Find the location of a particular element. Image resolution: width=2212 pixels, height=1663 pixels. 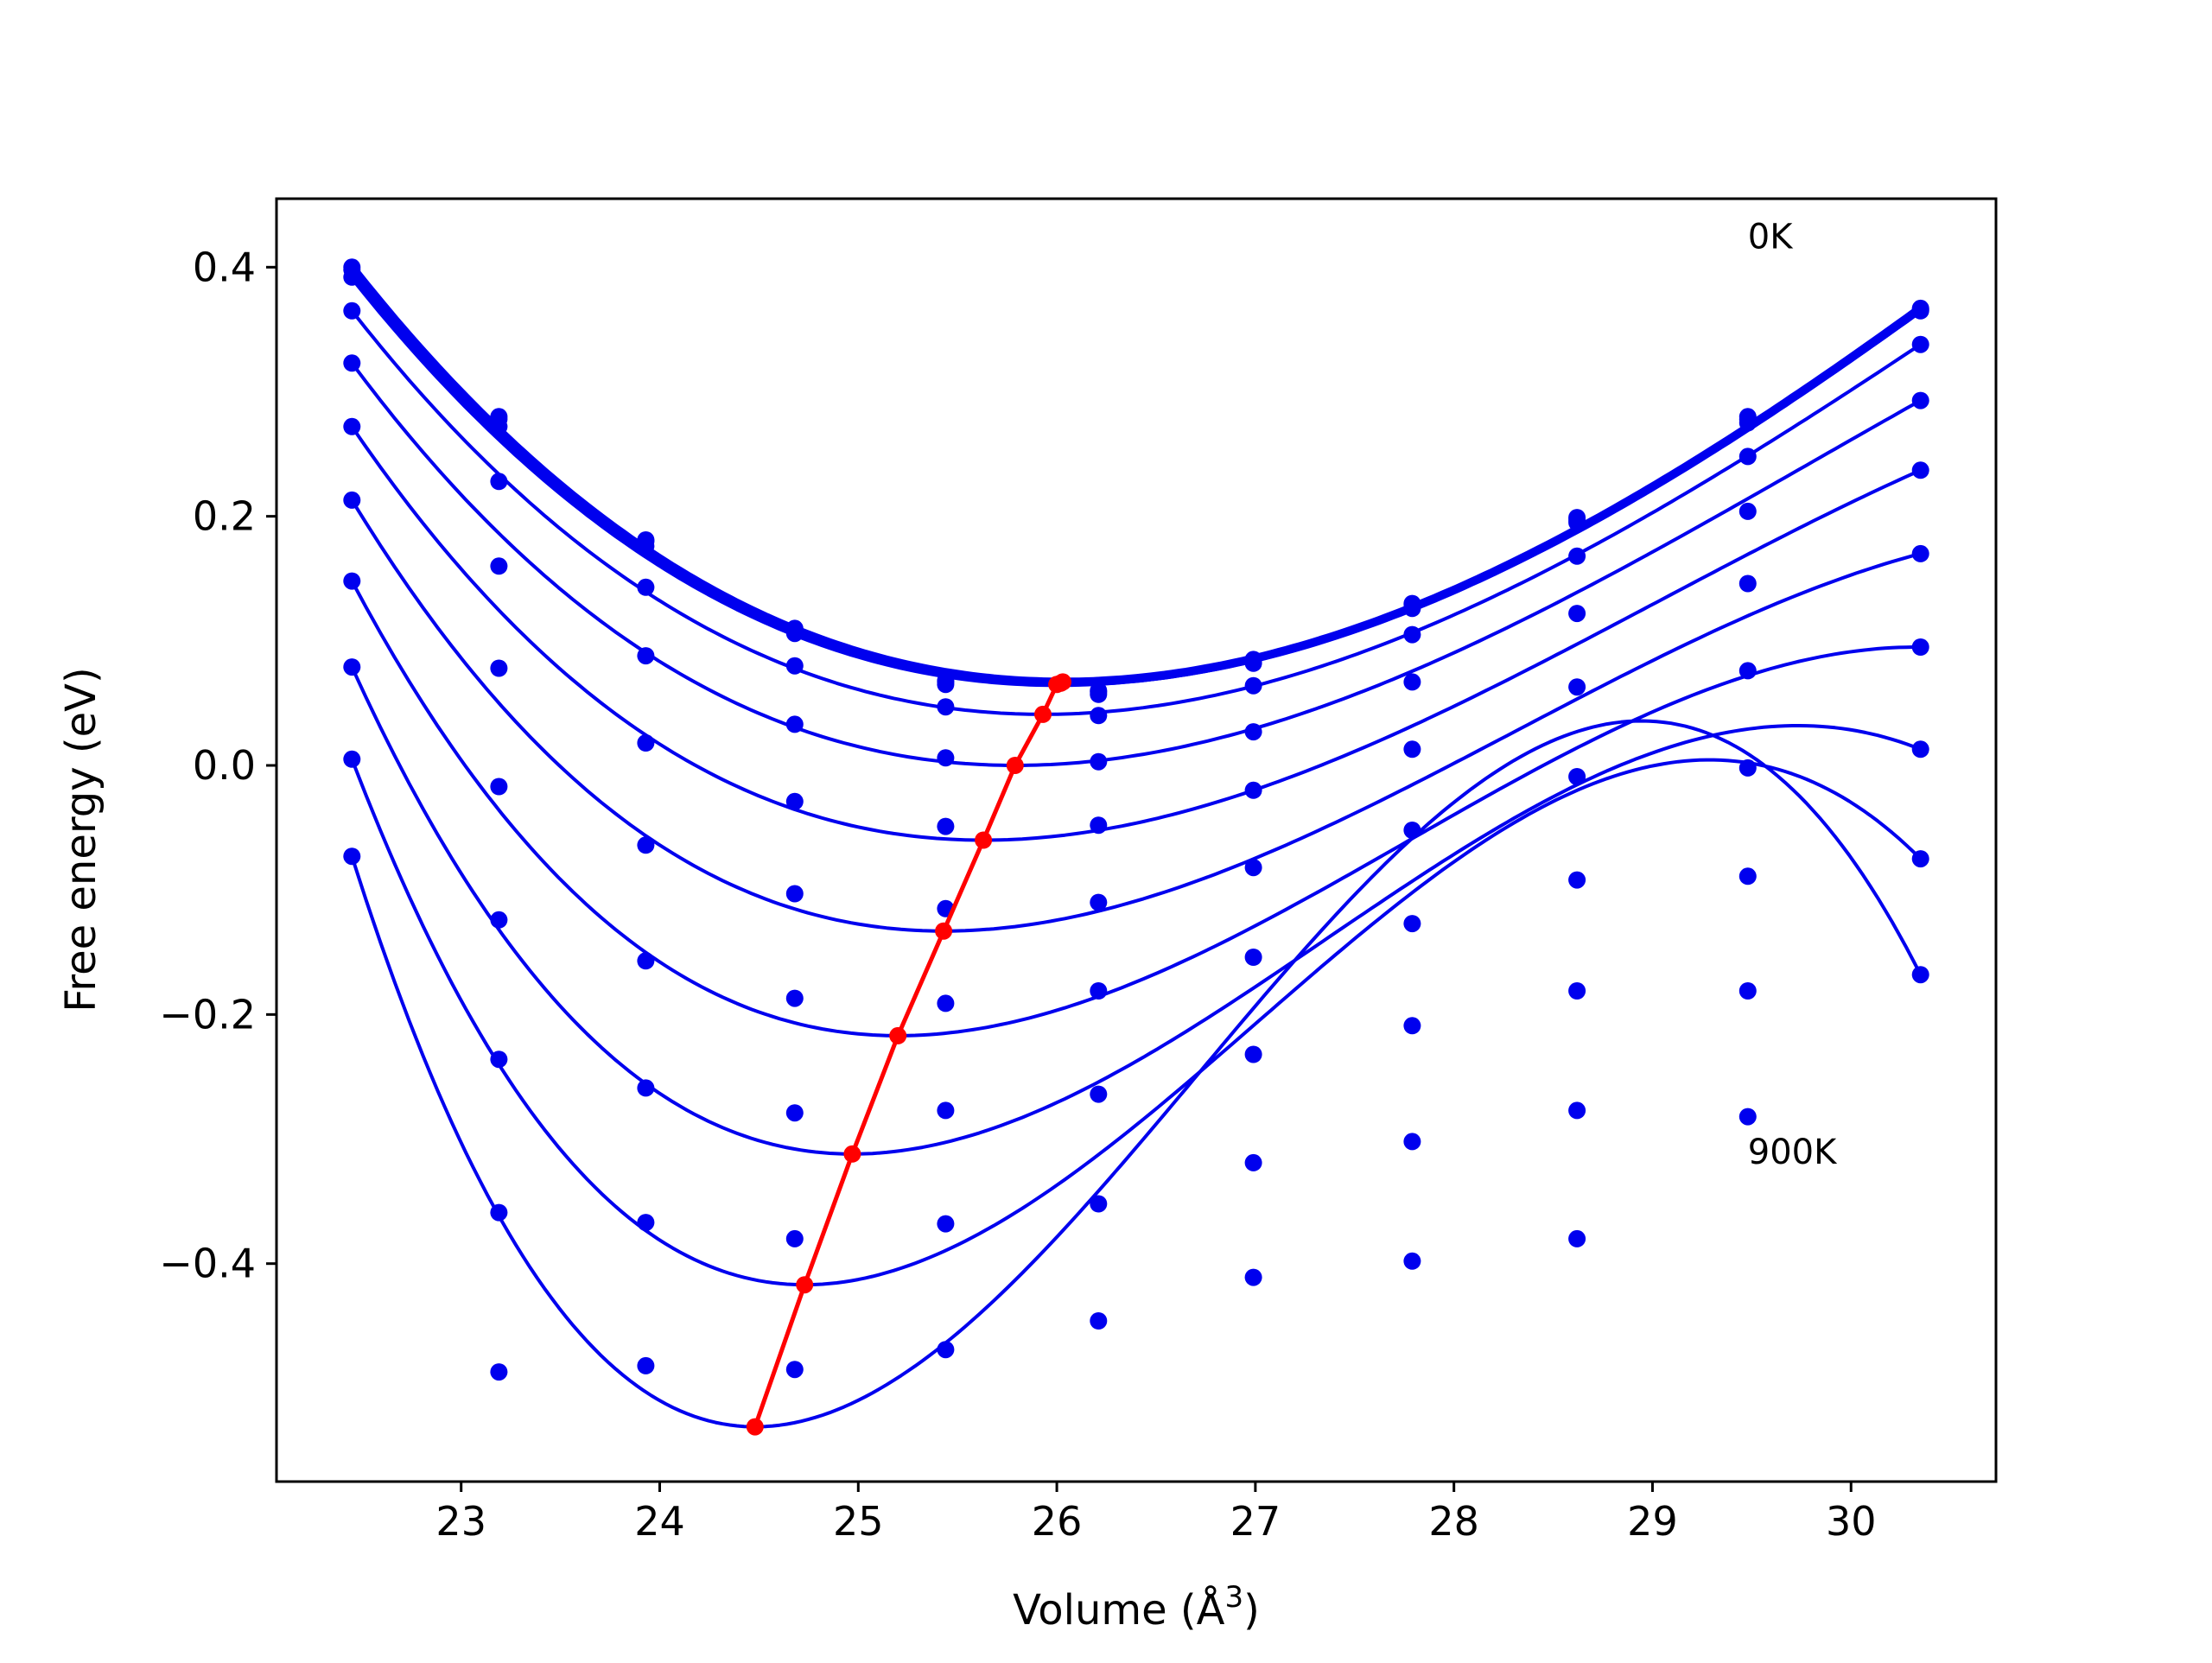

x-tick-label: 26 is located at coordinates (1057, 1522).